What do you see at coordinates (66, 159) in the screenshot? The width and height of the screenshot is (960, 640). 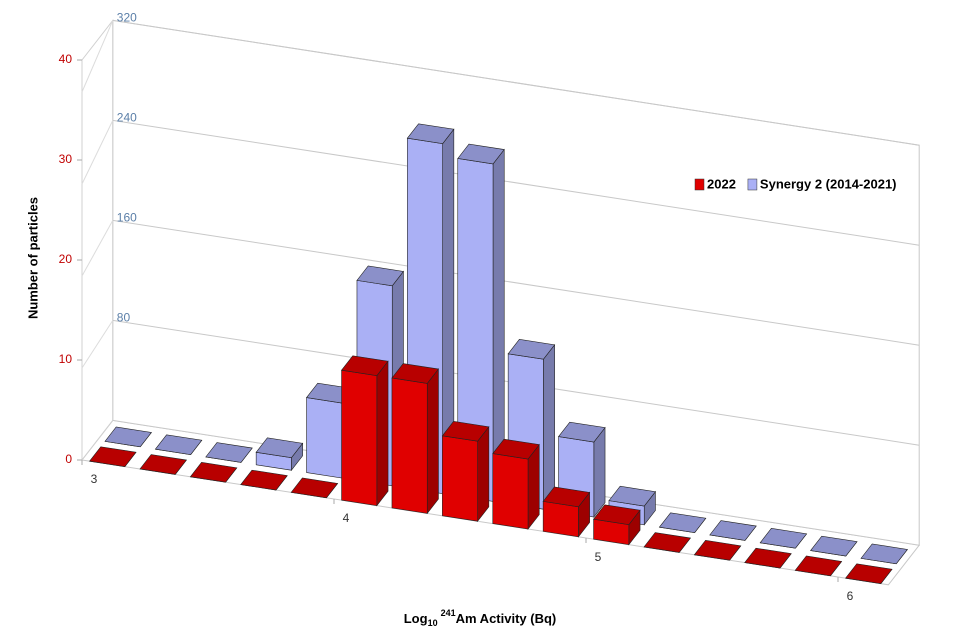 I see `y-tick-label: 30` at bounding box center [66, 159].